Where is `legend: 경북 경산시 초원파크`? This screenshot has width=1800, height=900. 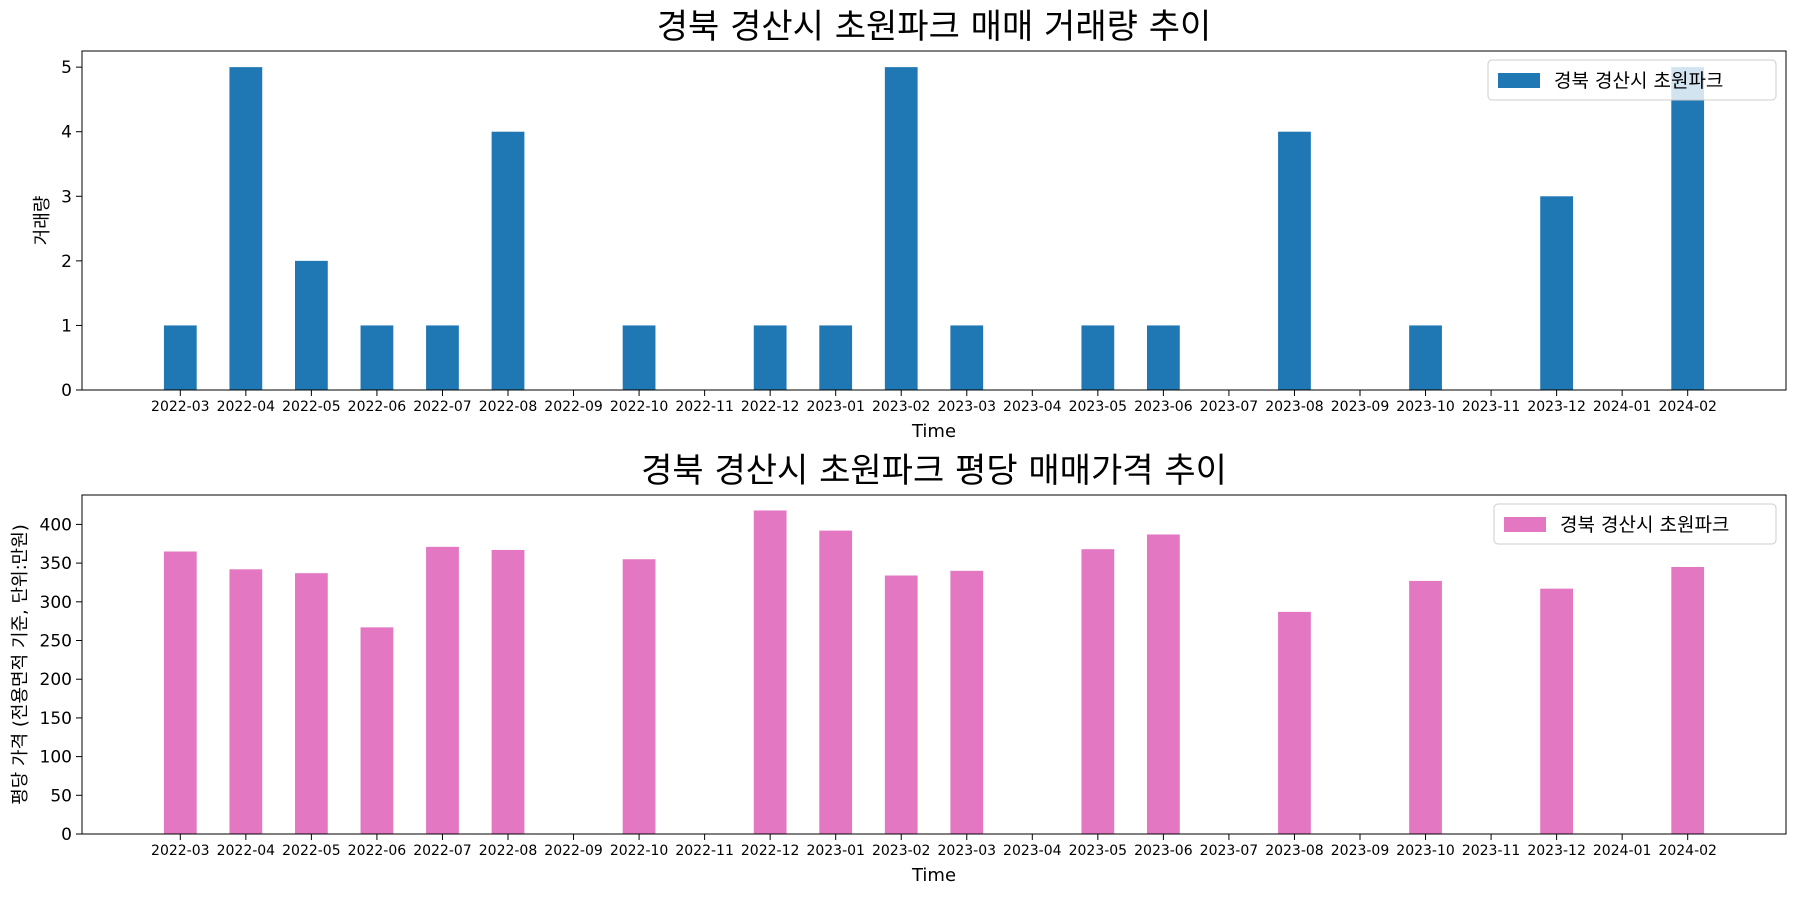 legend: 경북 경산시 초원파크 is located at coordinates (1635, 524).